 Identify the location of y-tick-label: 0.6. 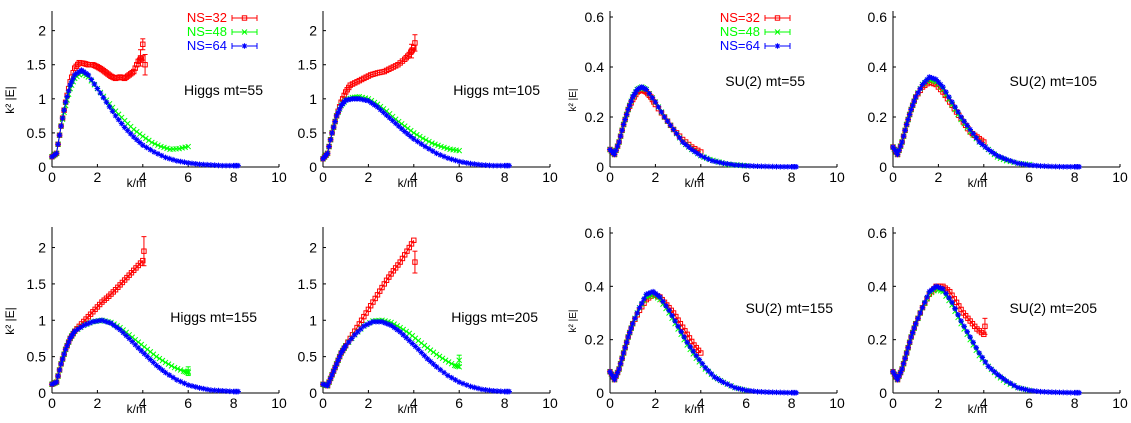
(595, 17).